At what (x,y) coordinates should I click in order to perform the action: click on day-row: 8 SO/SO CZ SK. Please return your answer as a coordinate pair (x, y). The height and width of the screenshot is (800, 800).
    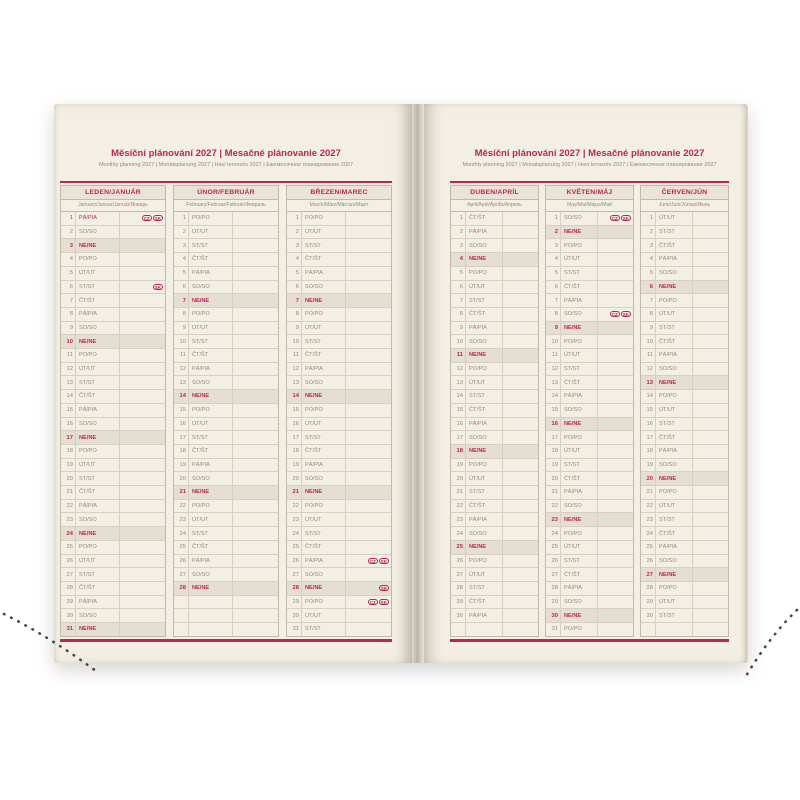
    Looking at the image, I should click on (589, 314).